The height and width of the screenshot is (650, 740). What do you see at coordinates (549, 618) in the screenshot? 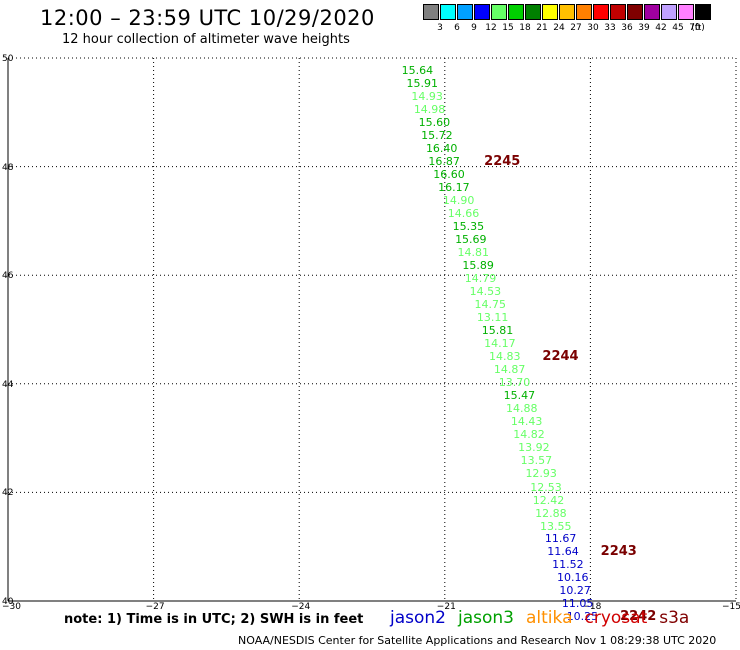
I see `satellite-name: altika` at bounding box center [549, 618].